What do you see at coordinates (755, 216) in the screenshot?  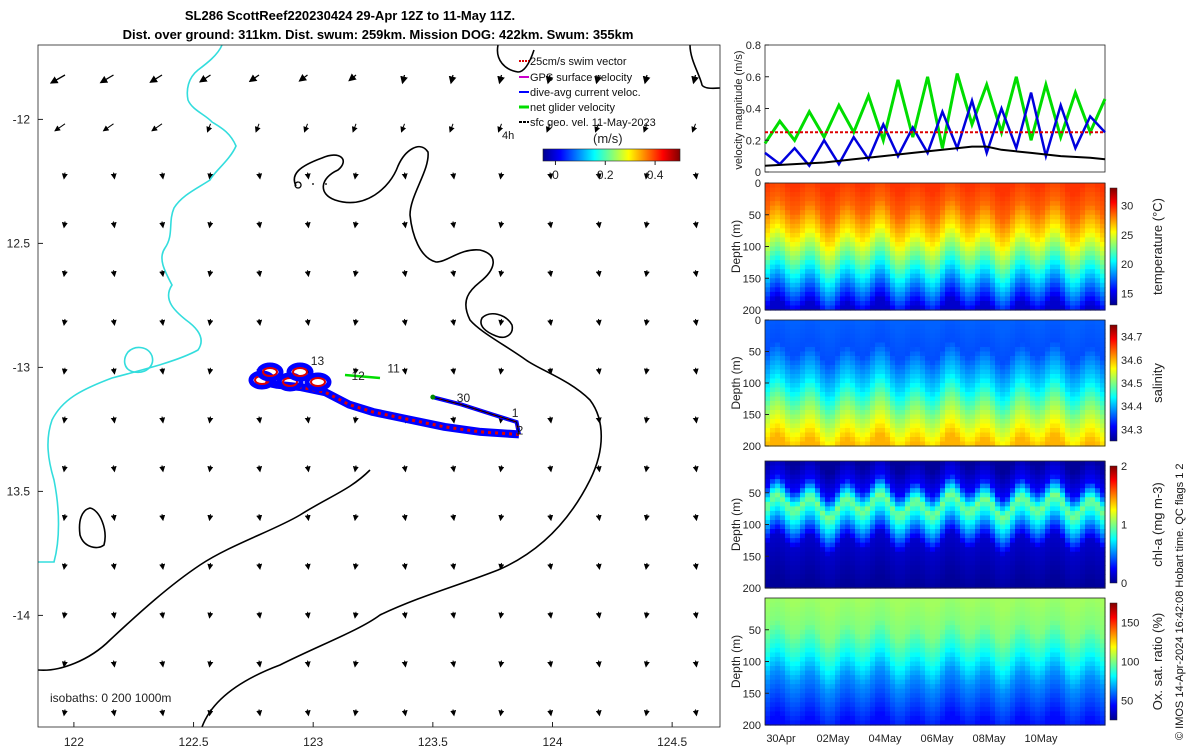 I see `section-y-tick-label: 50` at bounding box center [755, 216].